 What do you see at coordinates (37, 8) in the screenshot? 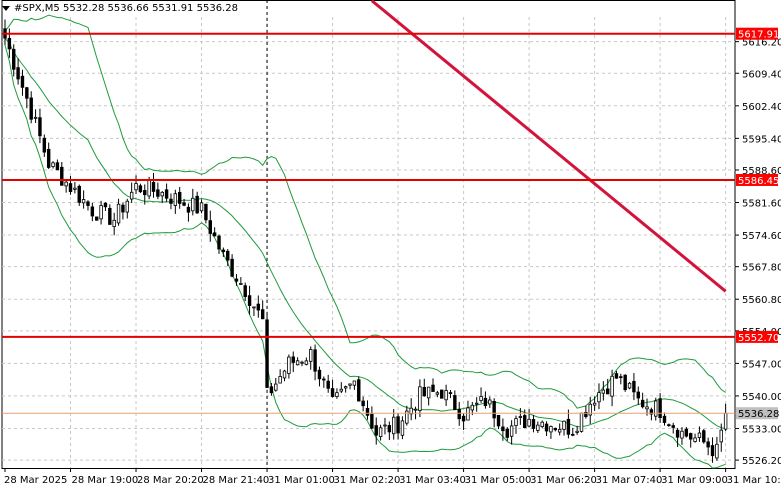
I see `symbol-label: #SPX,M5` at bounding box center [37, 8].